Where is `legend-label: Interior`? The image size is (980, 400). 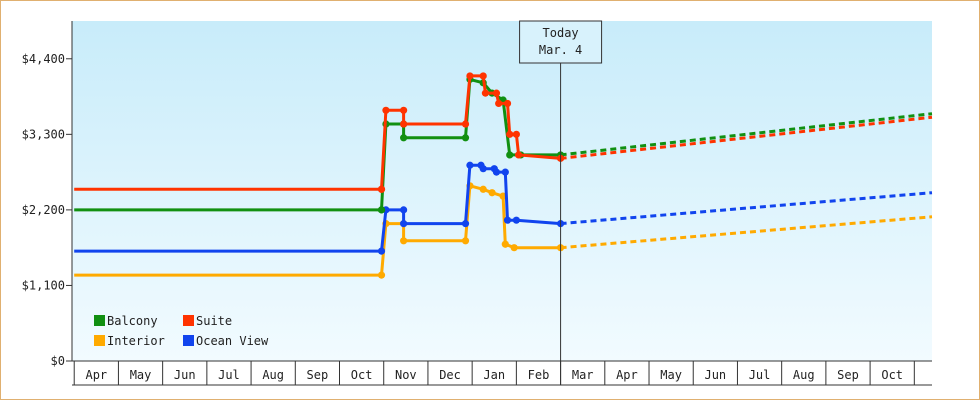 legend-label: Interior is located at coordinates (136, 341).